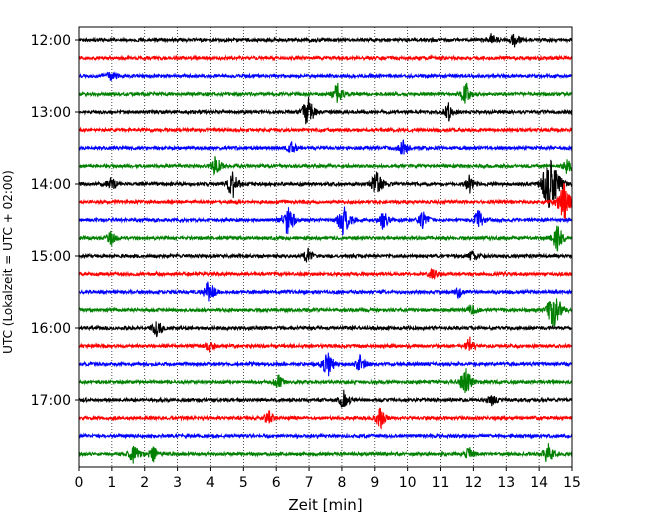 The image size is (650, 520). I want to click on x-tick-label: 12, so click(473, 483).